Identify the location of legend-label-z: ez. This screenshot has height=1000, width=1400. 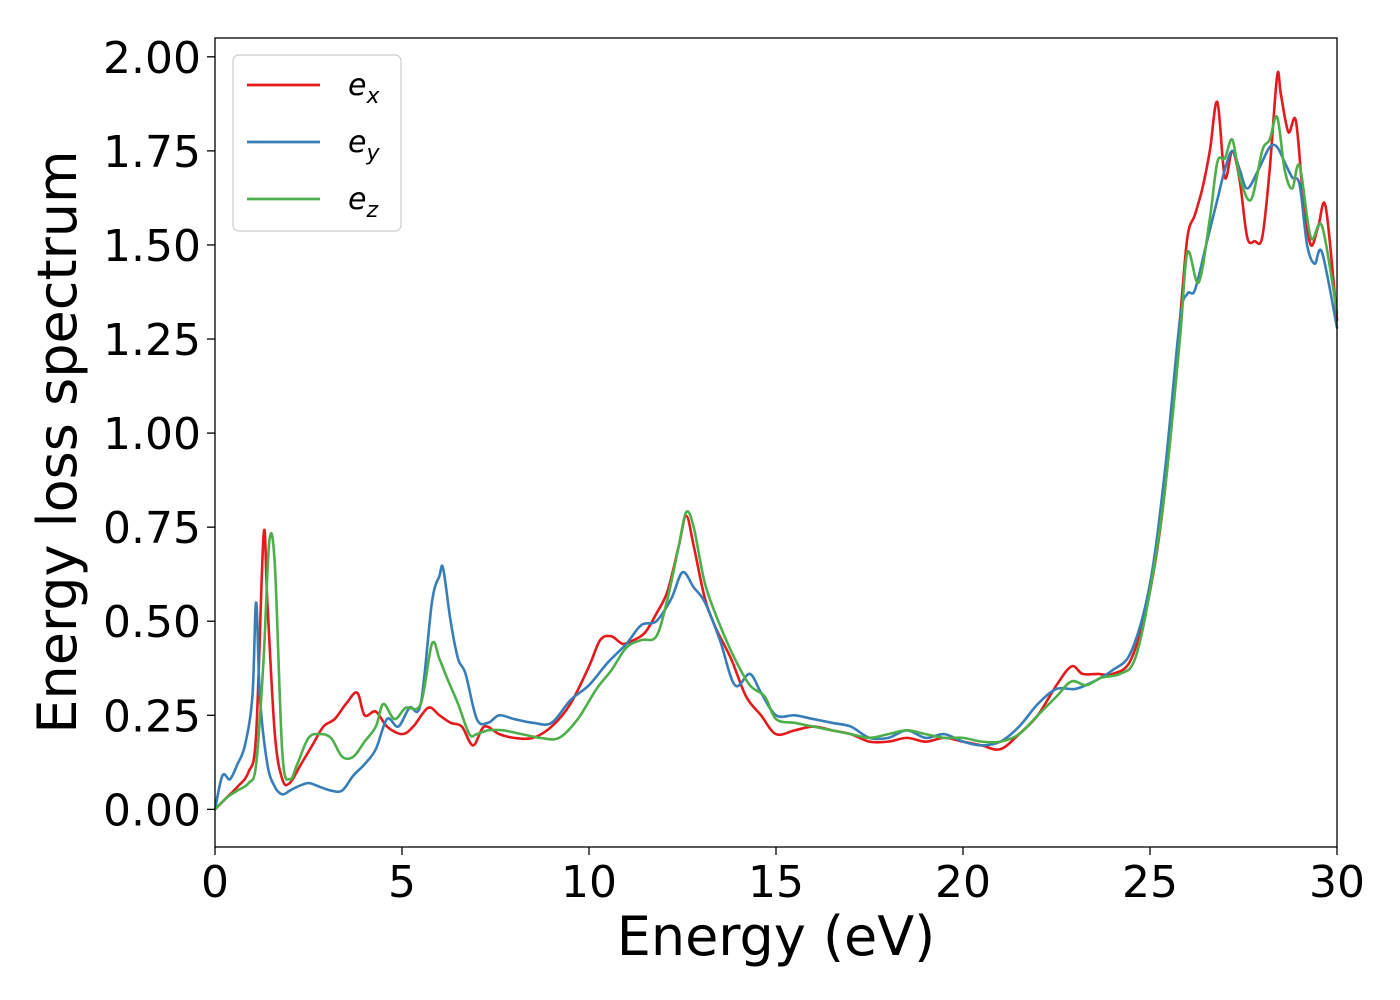
(363, 202).